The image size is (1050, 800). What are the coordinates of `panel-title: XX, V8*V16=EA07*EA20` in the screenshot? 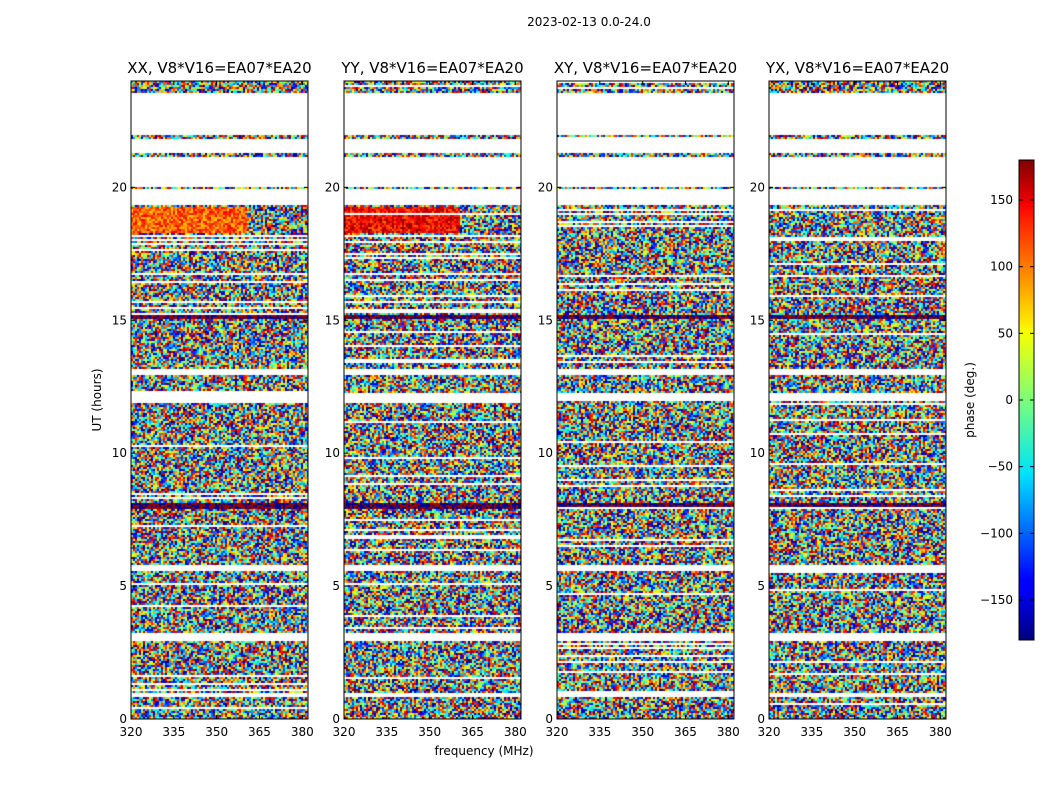 It's located at (219, 68).